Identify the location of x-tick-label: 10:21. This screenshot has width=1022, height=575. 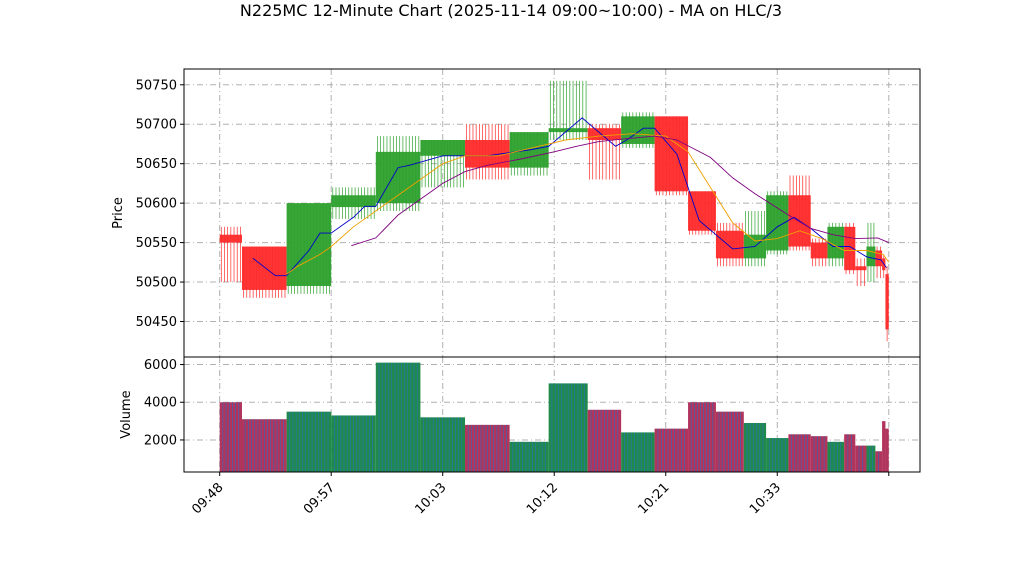
(653, 498).